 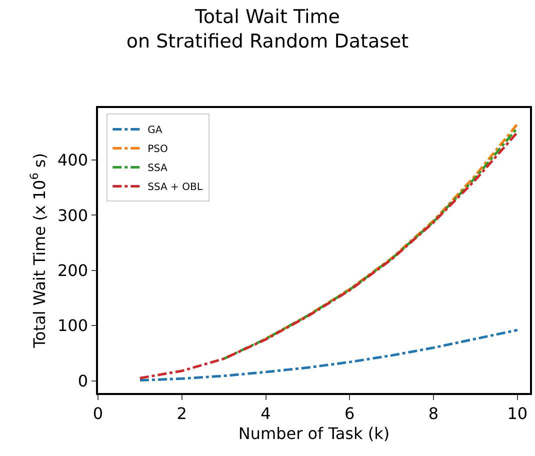 What do you see at coordinates (73, 215) in the screenshot?
I see `y-tick-label: 300` at bounding box center [73, 215].